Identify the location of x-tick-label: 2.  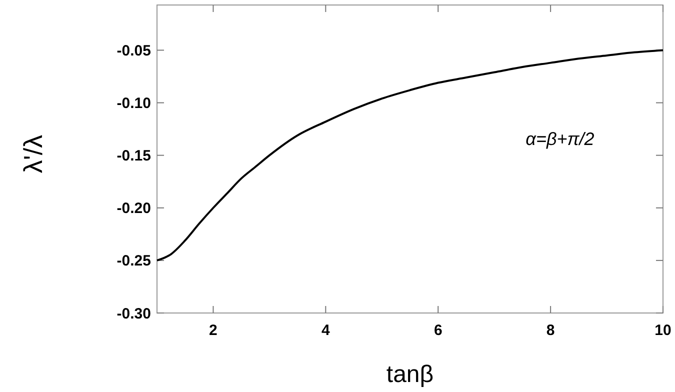
(213, 330).